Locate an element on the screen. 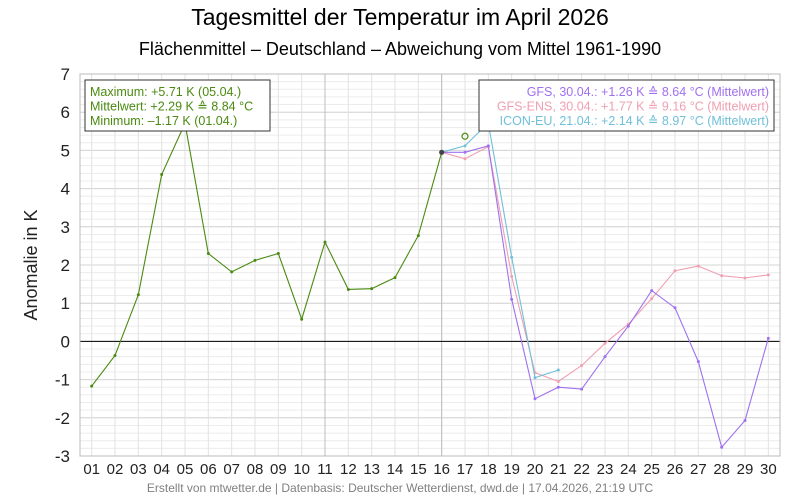  x-tick-label: 11 is located at coordinates (325, 469).